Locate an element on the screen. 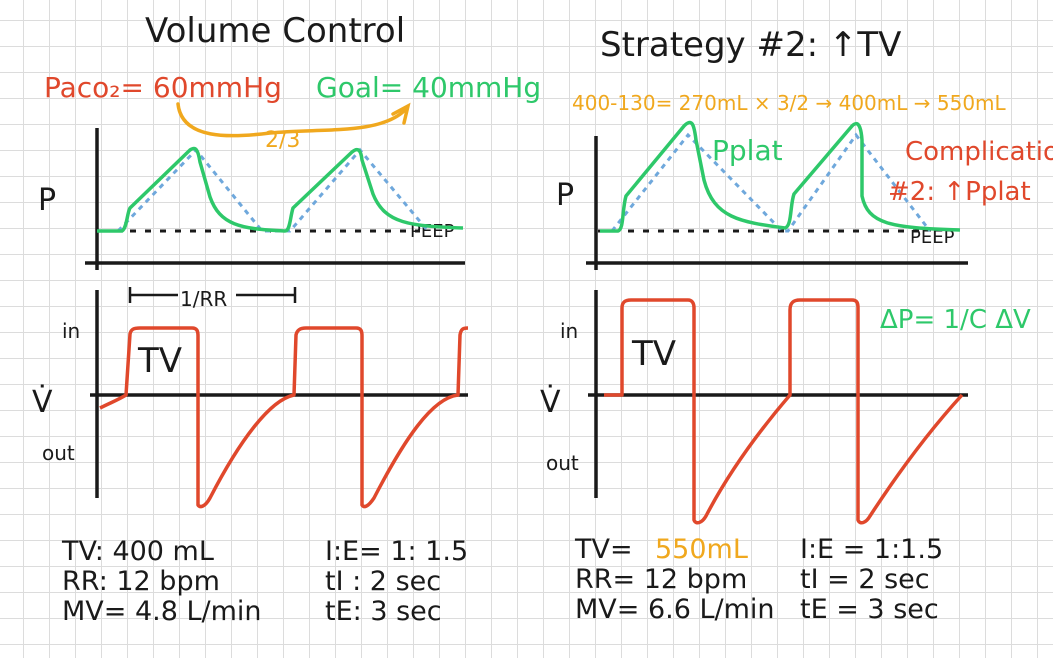  left-pressure-curve is located at coordinates (280, 189).